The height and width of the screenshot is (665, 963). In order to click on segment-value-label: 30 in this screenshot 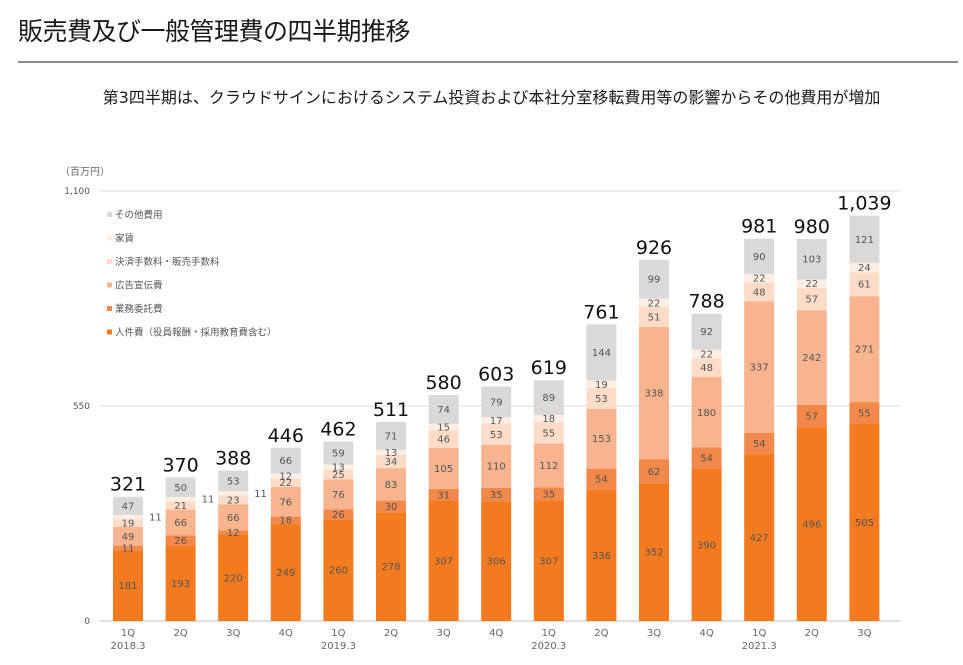, I will do `click(391, 507)`.